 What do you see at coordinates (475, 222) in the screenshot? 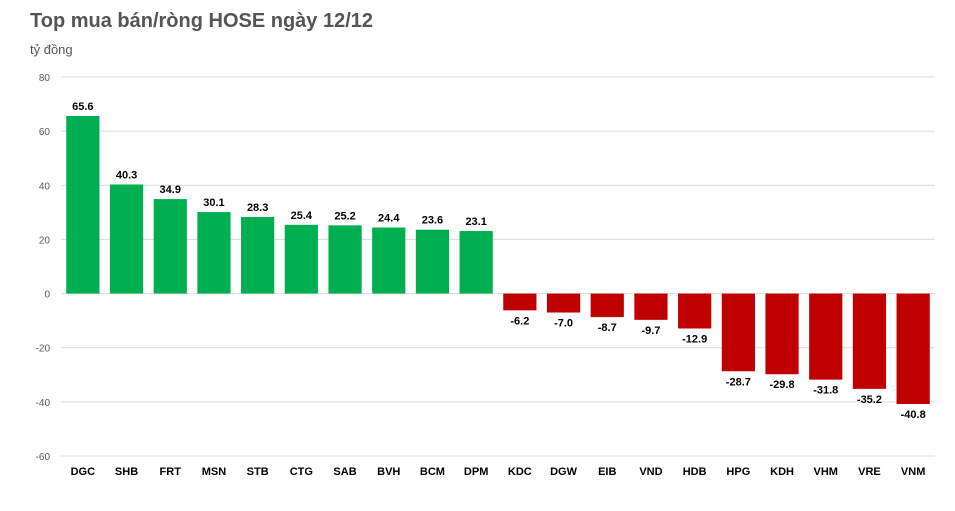
I see `data-label: 23.1` at bounding box center [475, 222].